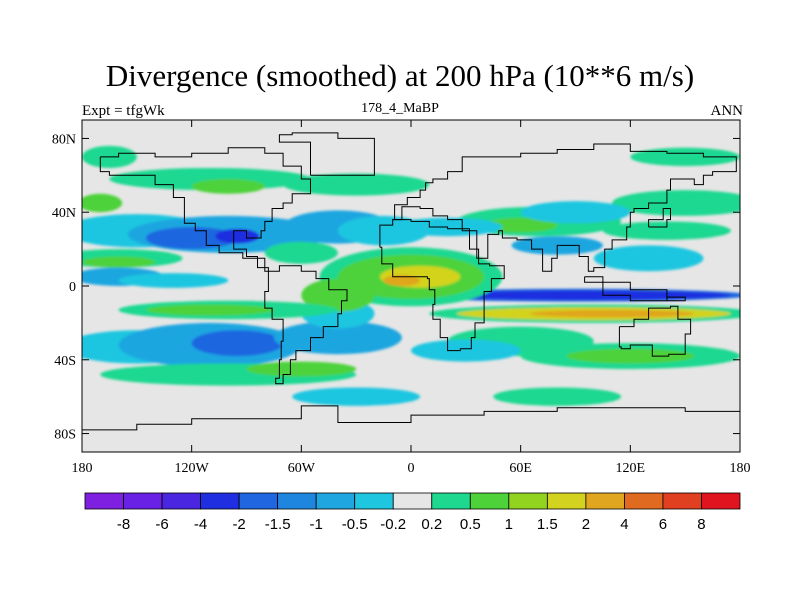  What do you see at coordinates (701, 524) in the screenshot?
I see `colorbar-label: 8` at bounding box center [701, 524].